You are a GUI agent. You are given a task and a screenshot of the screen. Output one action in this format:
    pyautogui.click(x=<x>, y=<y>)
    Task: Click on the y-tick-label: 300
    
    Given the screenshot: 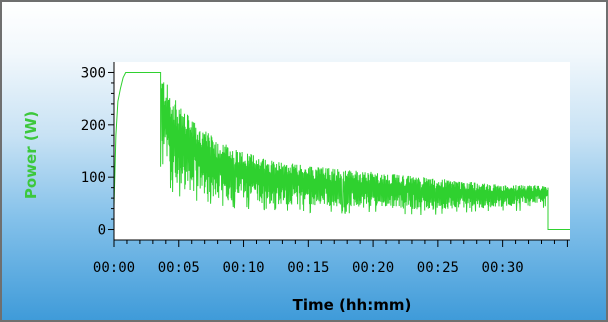 What is the action you would take?
    pyautogui.click(x=93, y=73)
    